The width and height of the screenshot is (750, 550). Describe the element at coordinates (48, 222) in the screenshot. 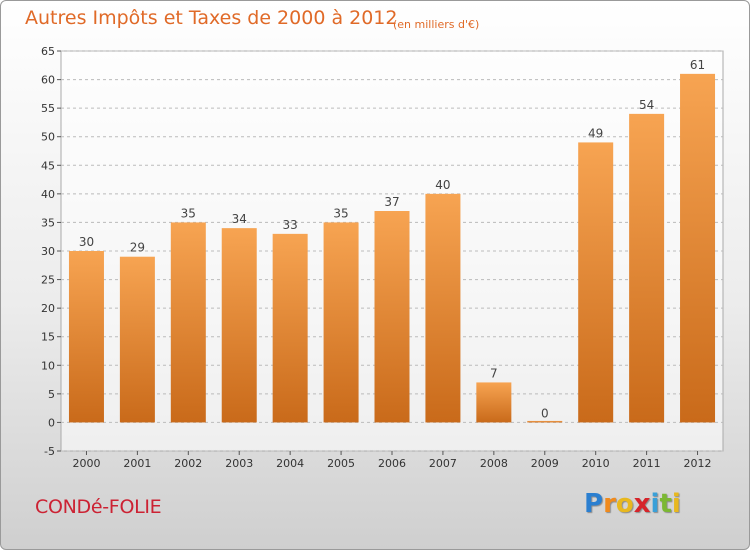

I see `y-tick-label: 35` at that location.